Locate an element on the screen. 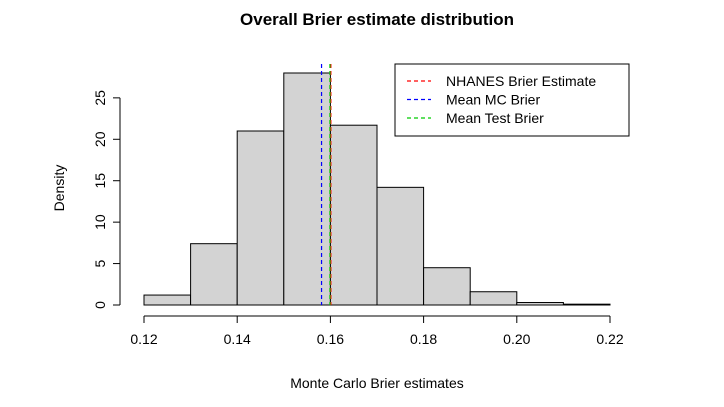 This screenshot has width=724, height=407. x-tick-label: 0.12 is located at coordinates (143, 339).